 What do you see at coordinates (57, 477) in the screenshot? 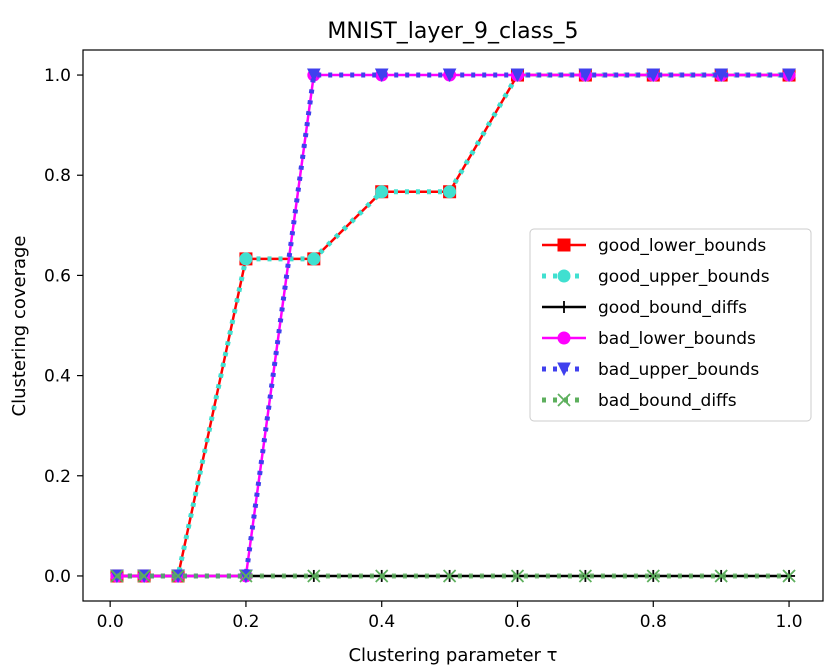
I see `y-tick-label: 0.2` at bounding box center [57, 477].